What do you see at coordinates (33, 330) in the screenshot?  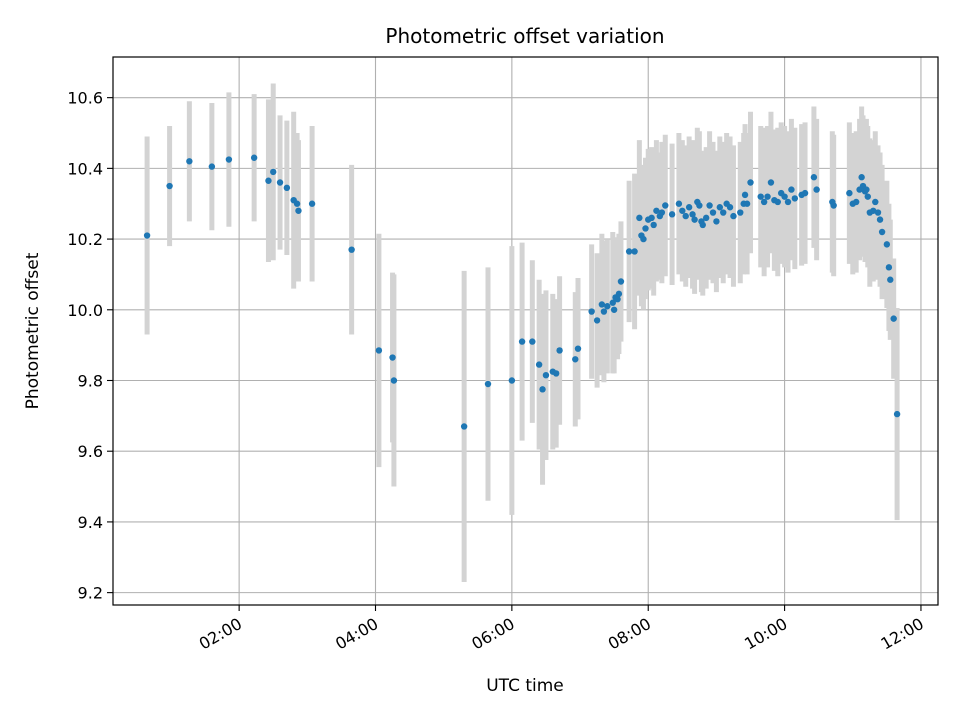 I see `y-axis-title: Photometric offset` at bounding box center [33, 330].